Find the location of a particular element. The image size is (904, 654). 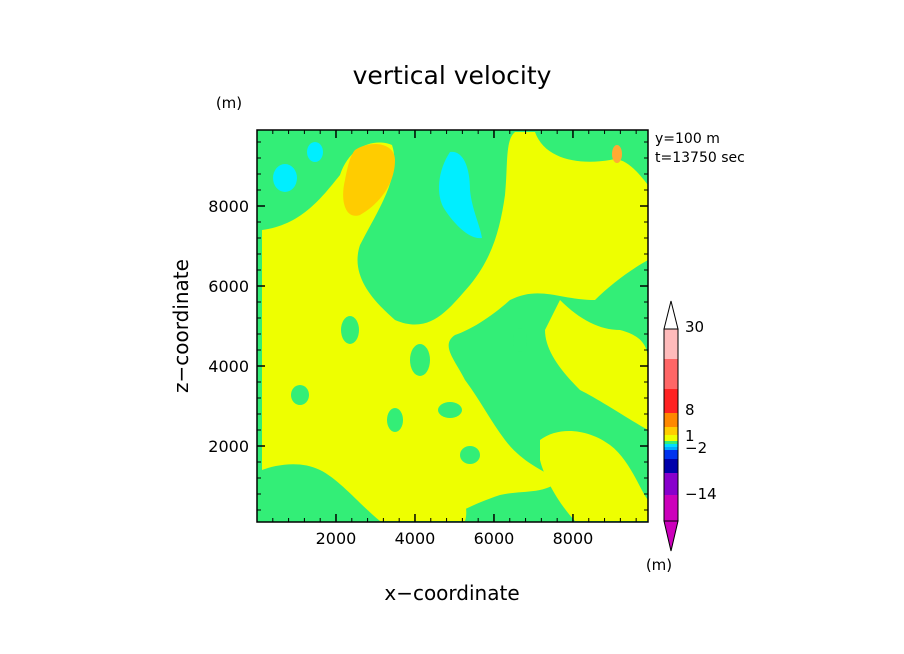

info-t: t=13750 sec is located at coordinates (700, 158).